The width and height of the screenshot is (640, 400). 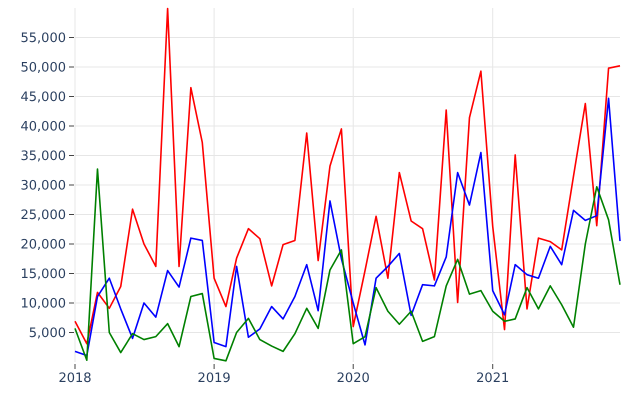 What do you see at coordinates (353, 378) in the screenshot?
I see `x-tick-label: 2020` at bounding box center [353, 378].